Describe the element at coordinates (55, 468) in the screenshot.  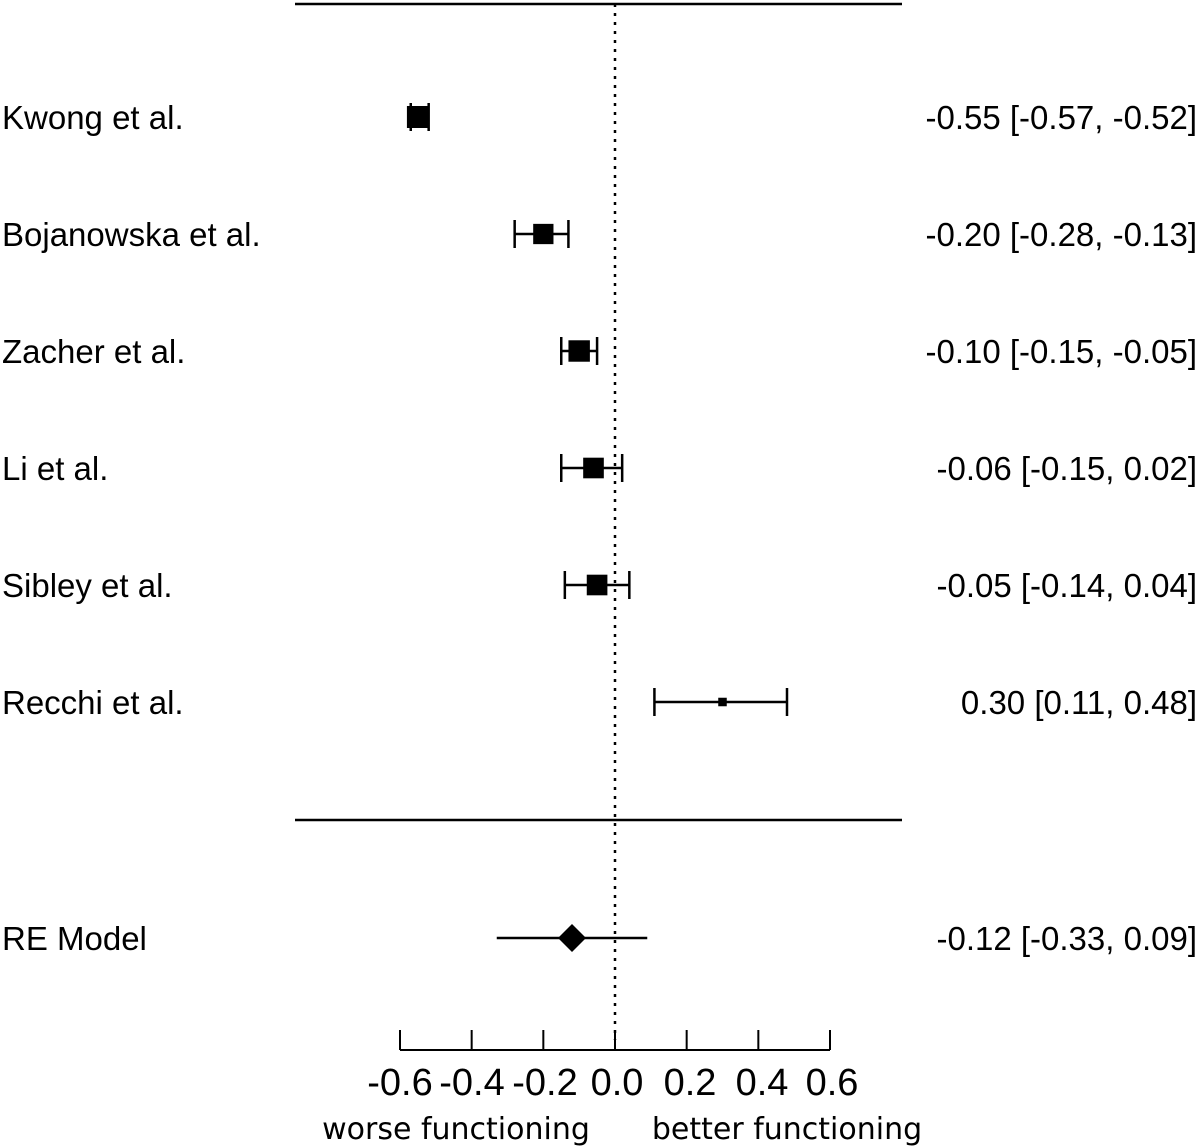
I see `study-label: Li et al.` at that location.